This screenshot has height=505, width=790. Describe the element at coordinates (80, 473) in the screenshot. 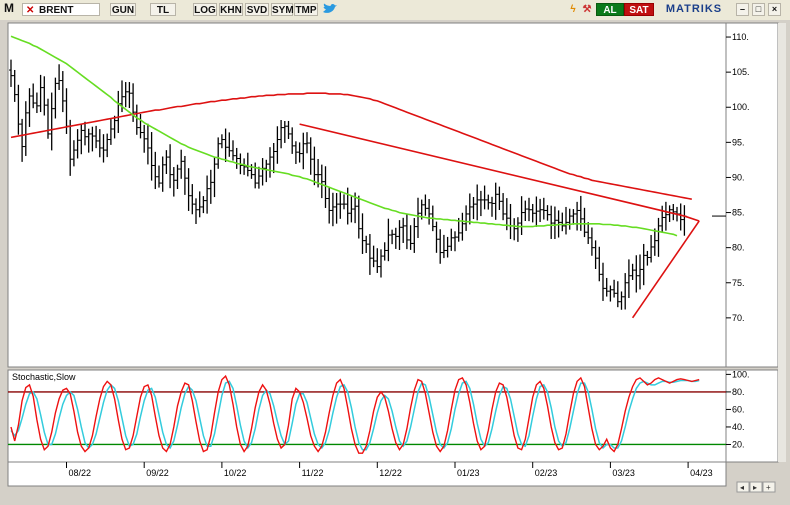

I see `date-tick-label: 08/22` at that location.